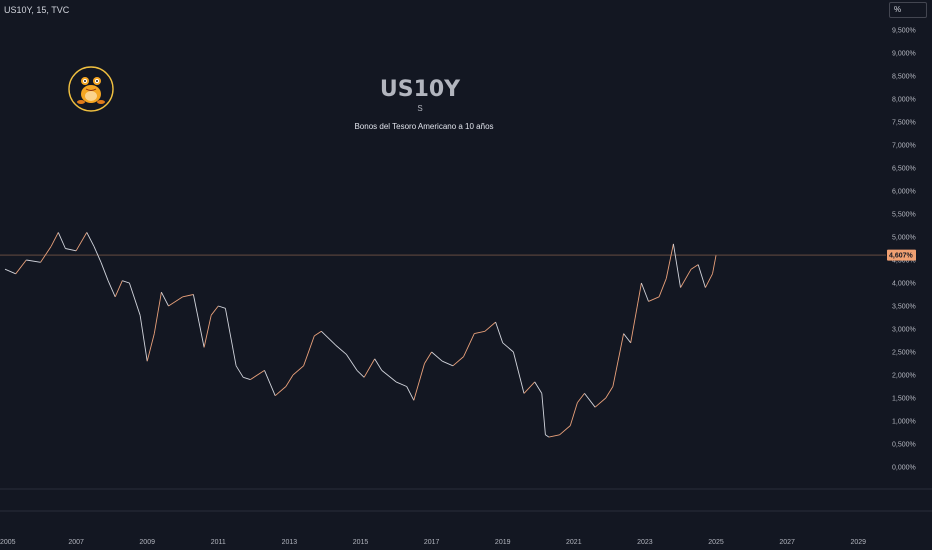 Image resolution: width=932 pixels, height=550 pixels. Describe the element at coordinates (218, 542) in the screenshot. I see `x-tick-label: 2011` at that location.